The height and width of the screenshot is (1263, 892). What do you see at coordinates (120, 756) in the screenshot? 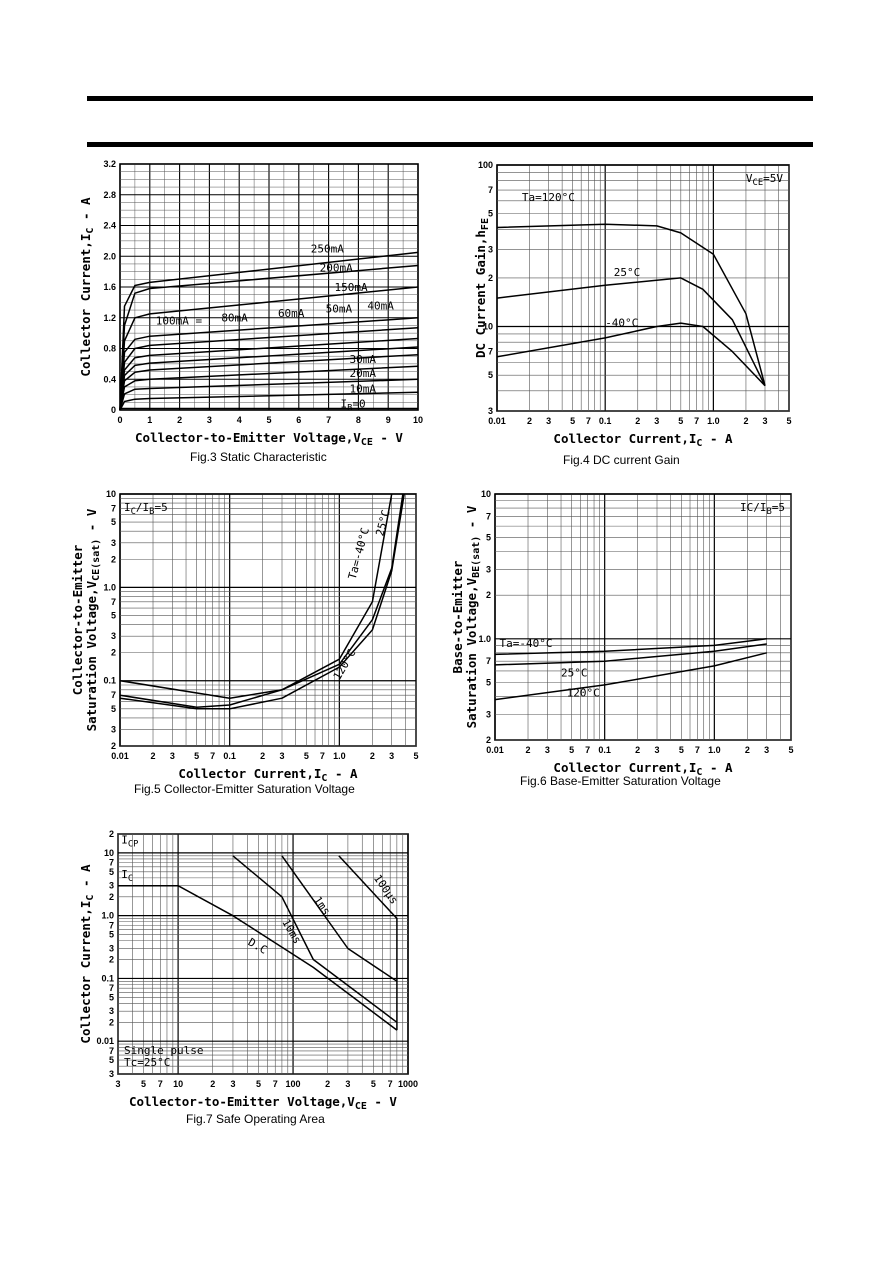
I see `x-tick-label: 0.01` at bounding box center [120, 756].